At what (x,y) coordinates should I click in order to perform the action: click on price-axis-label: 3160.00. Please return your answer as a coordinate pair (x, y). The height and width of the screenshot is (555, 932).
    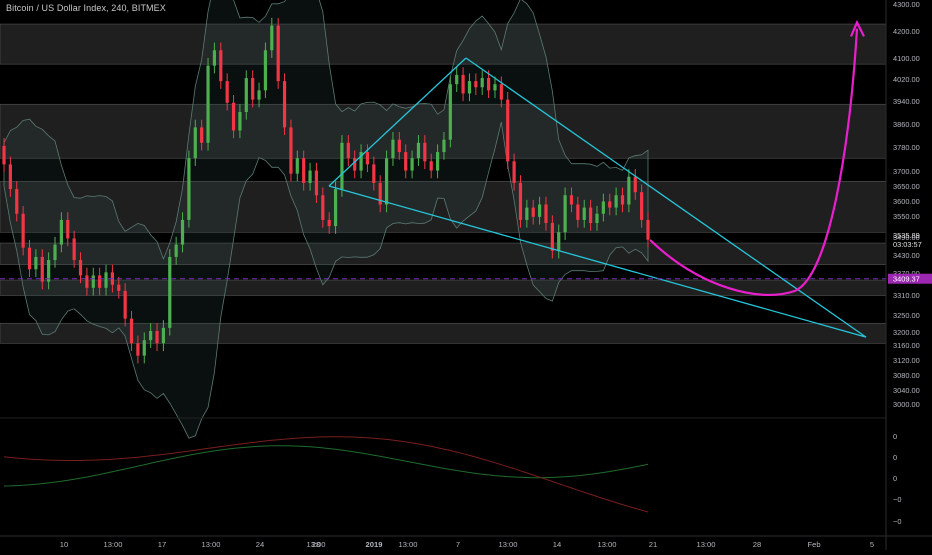
    Looking at the image, I should click on (906, 345).